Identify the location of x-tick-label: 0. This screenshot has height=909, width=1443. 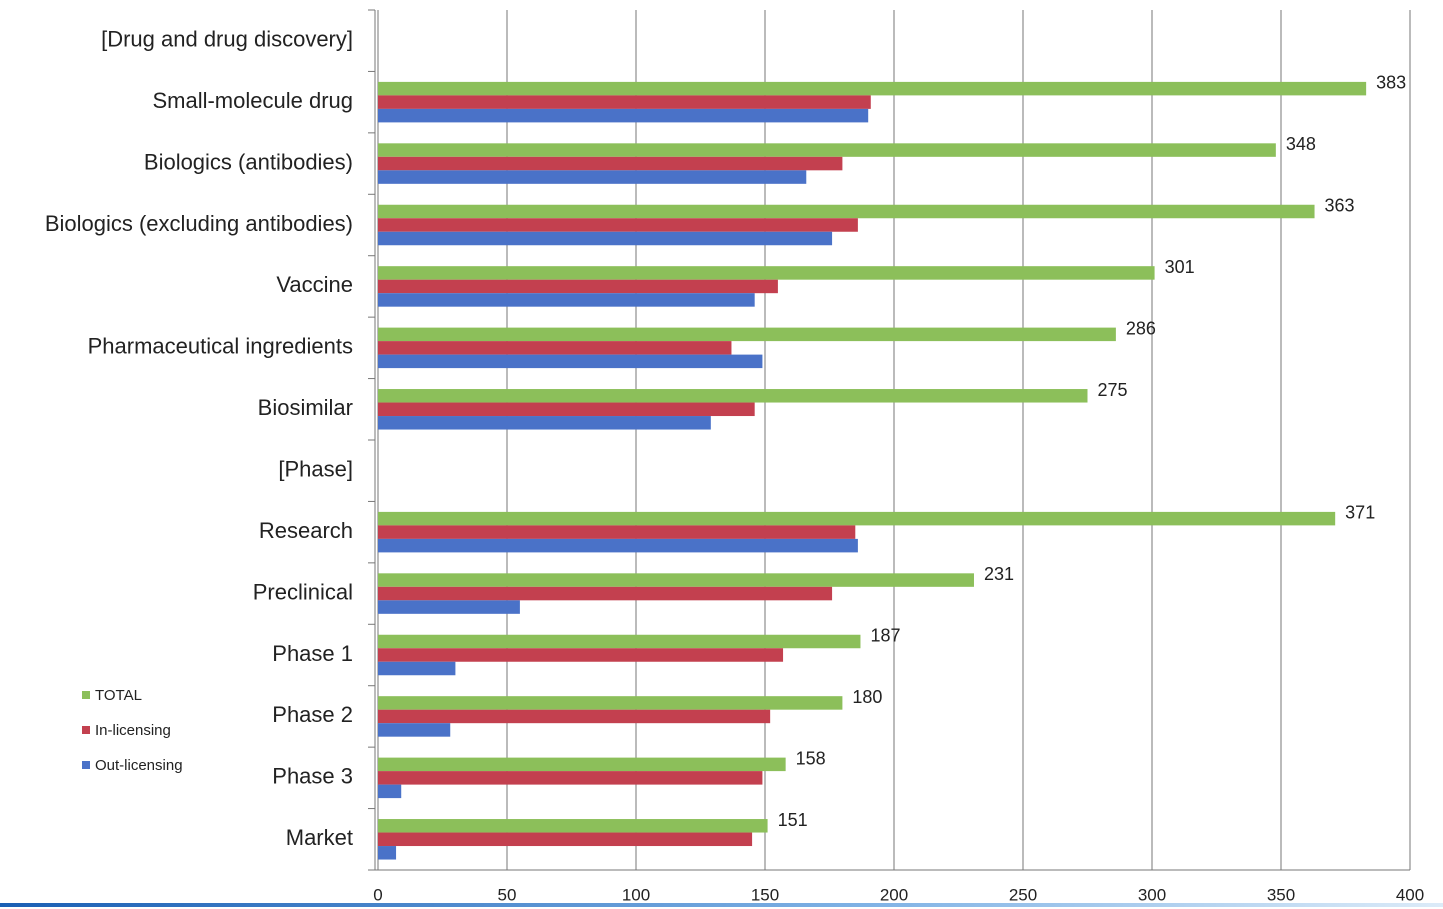
(377, 894).